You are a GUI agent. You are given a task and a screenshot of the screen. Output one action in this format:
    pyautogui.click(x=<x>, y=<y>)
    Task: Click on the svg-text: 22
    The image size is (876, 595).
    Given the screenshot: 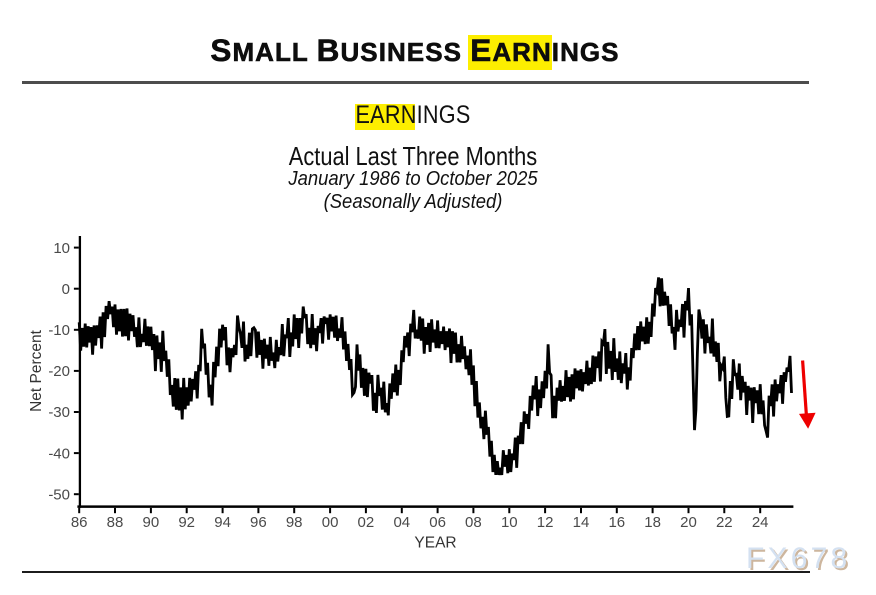 What is the action you would take?
    pyautogui.click(x=724, y=522)
    